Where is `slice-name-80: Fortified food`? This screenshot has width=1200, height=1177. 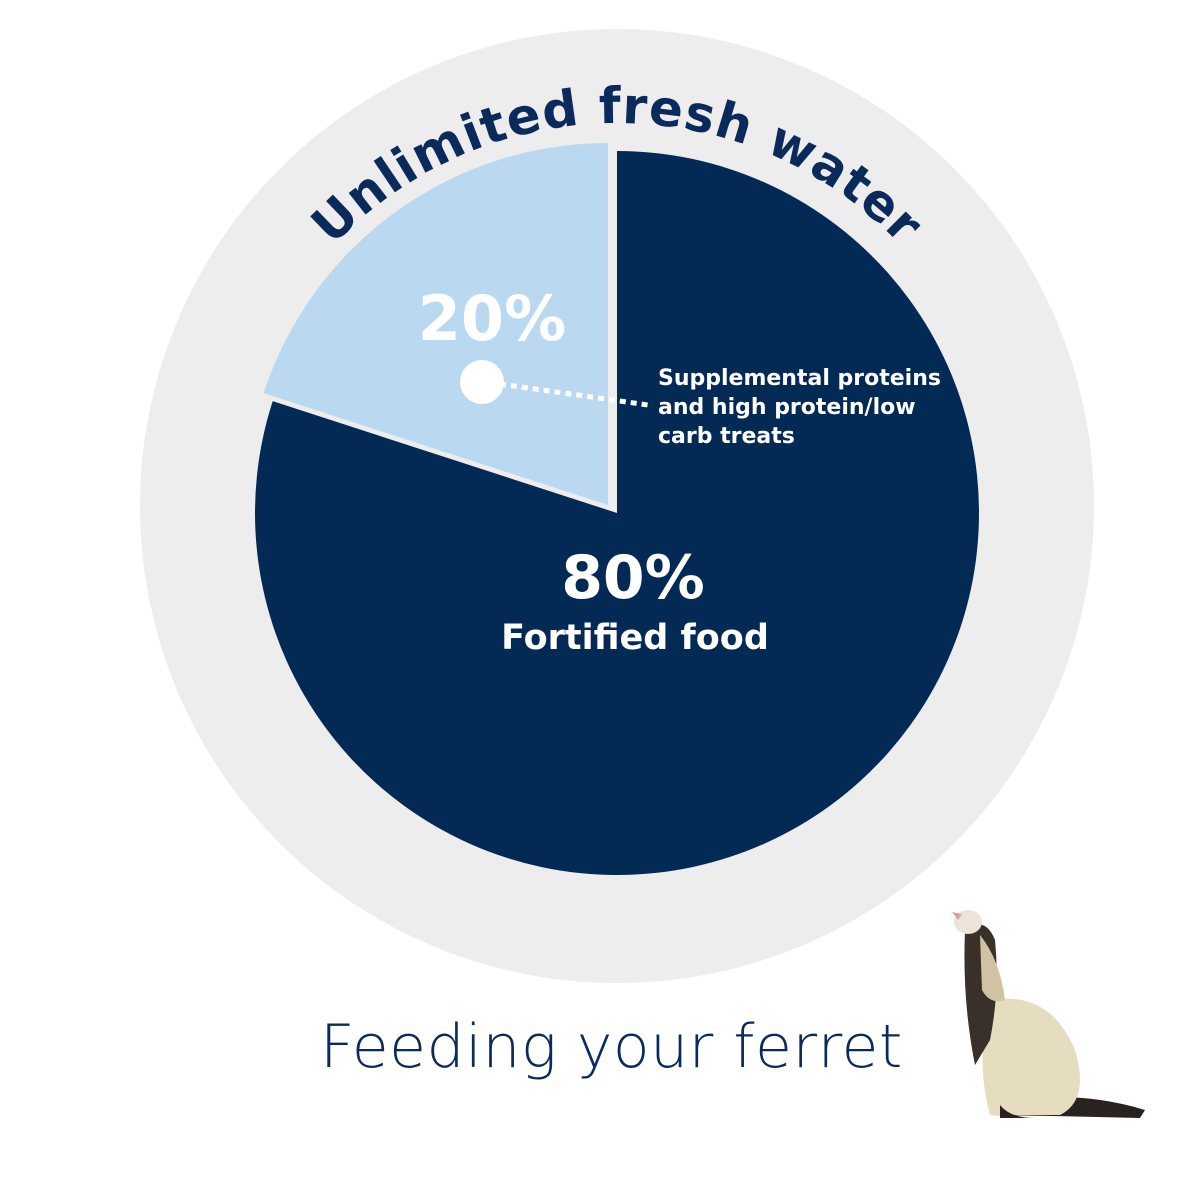
slice-name-80: Fortified food is located at coordinates (635, 638).